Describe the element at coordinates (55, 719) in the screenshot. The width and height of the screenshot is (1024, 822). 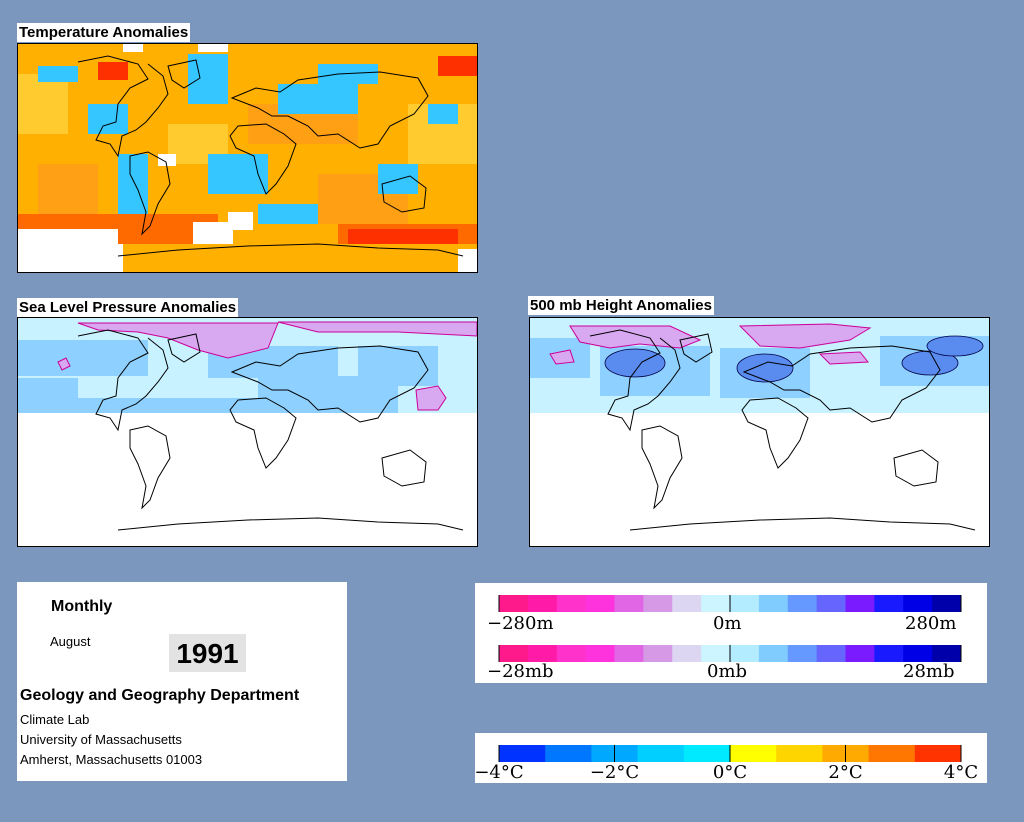
I see `lab-name: Climate Lab` at that location.